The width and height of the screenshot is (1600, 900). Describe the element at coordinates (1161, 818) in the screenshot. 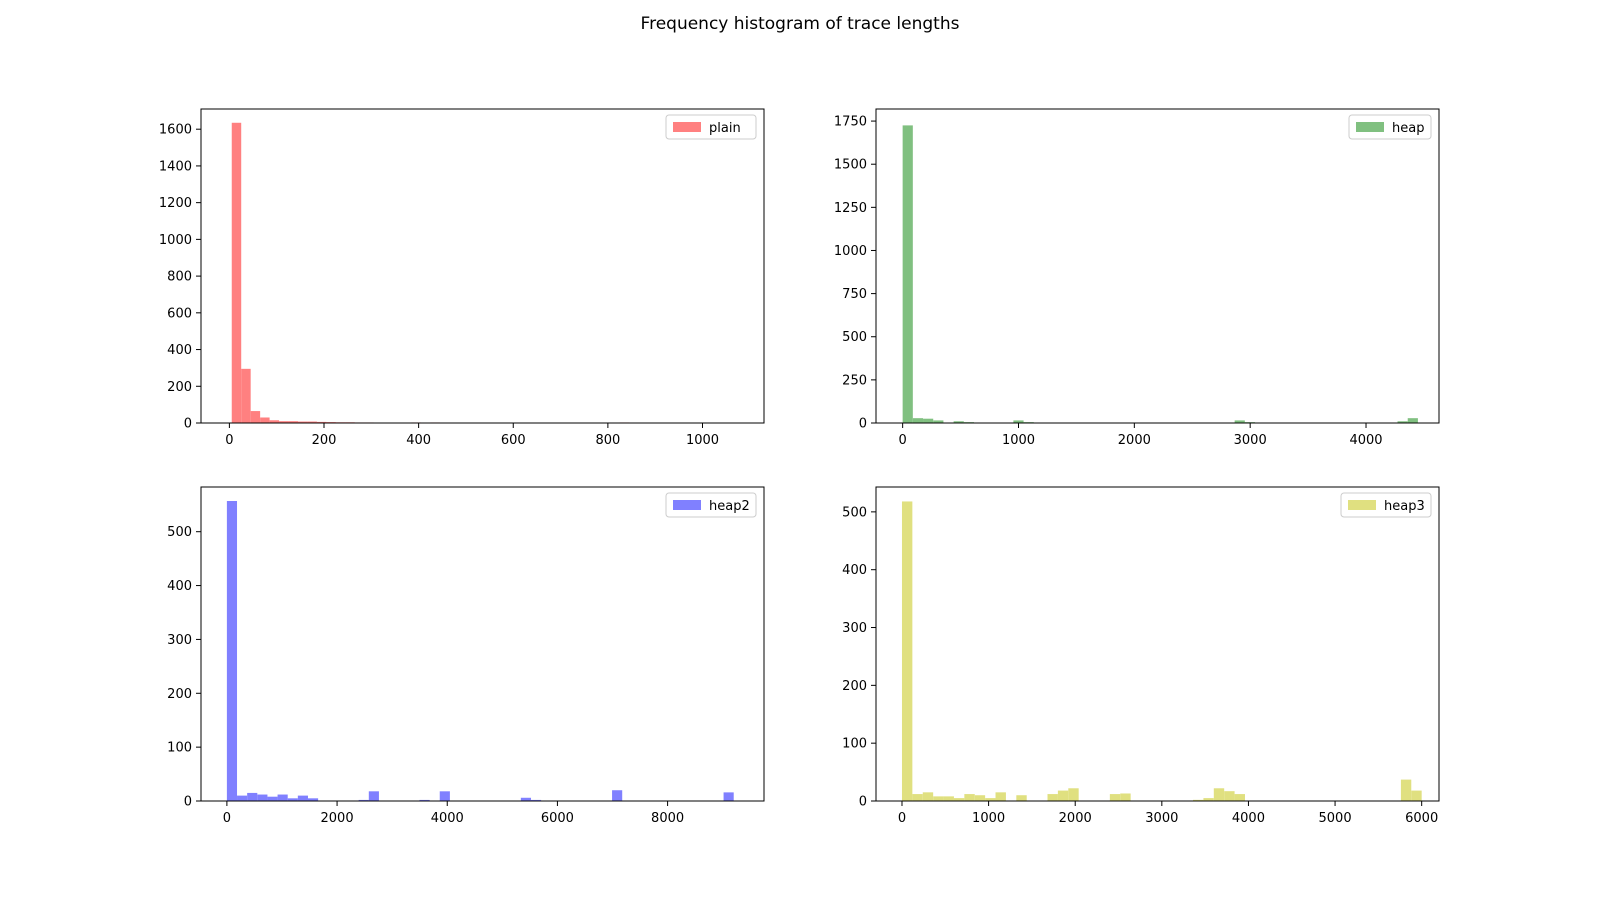

I see `x-tick-label: 3000` at that location.